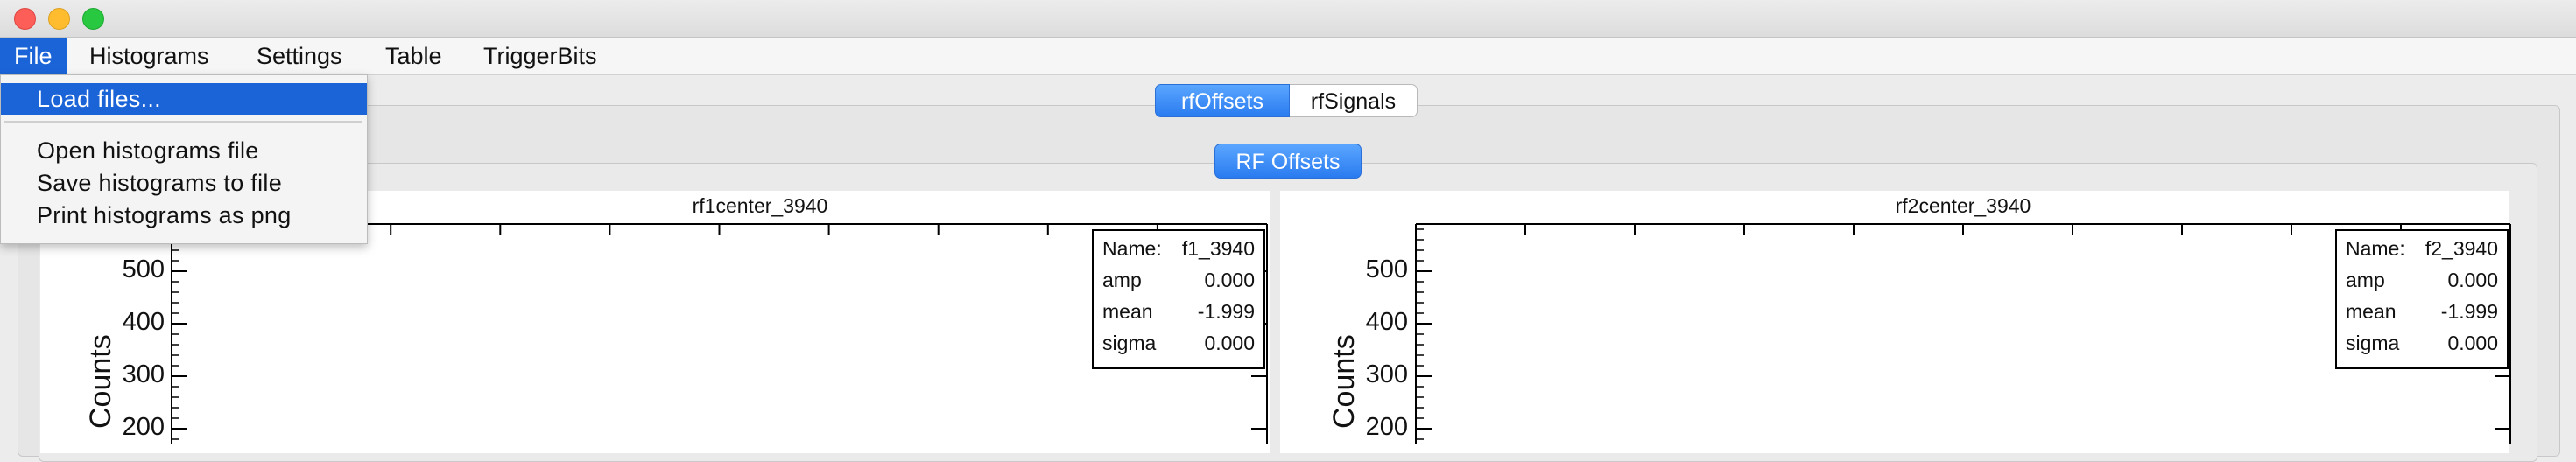 This screenshot has height=462, width=2576. What do you see at coordinates (148, 150) in the screenshot?
I see `menu-item-open-histograms: Open histograms file` at bounding box center [148, 150].